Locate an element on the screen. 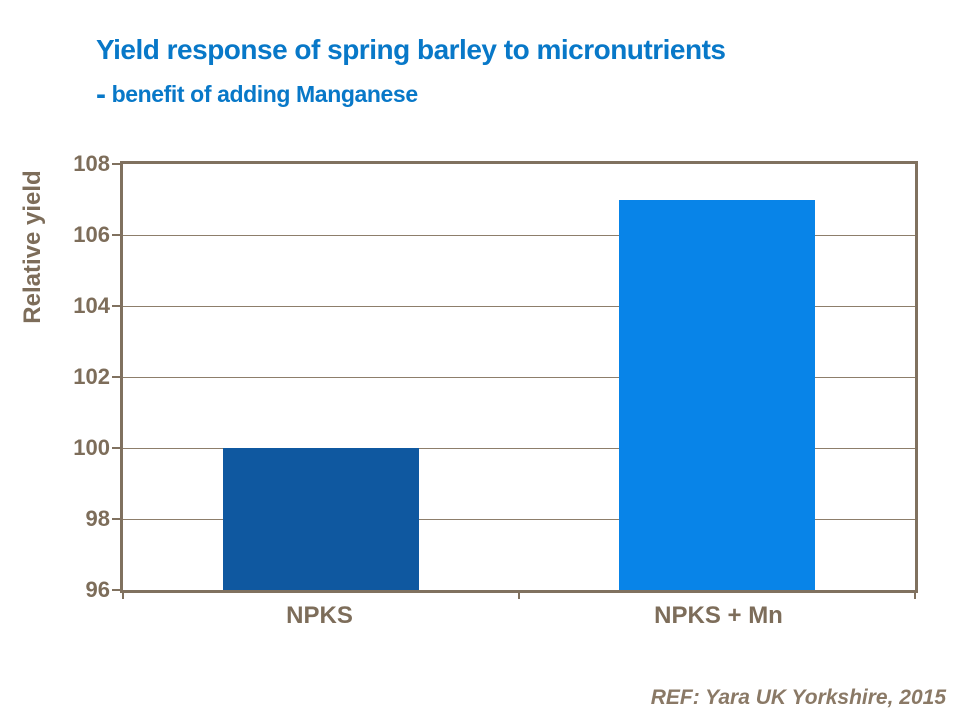 This screenshot has height=720, width=960. y-tick-label-98: 98 is located at coordinates (97, 518).